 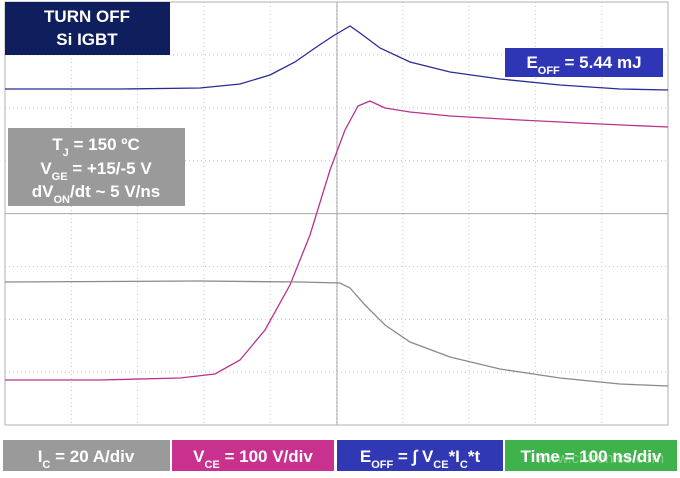 I want to click on title-box, so click(x=87, y=28).